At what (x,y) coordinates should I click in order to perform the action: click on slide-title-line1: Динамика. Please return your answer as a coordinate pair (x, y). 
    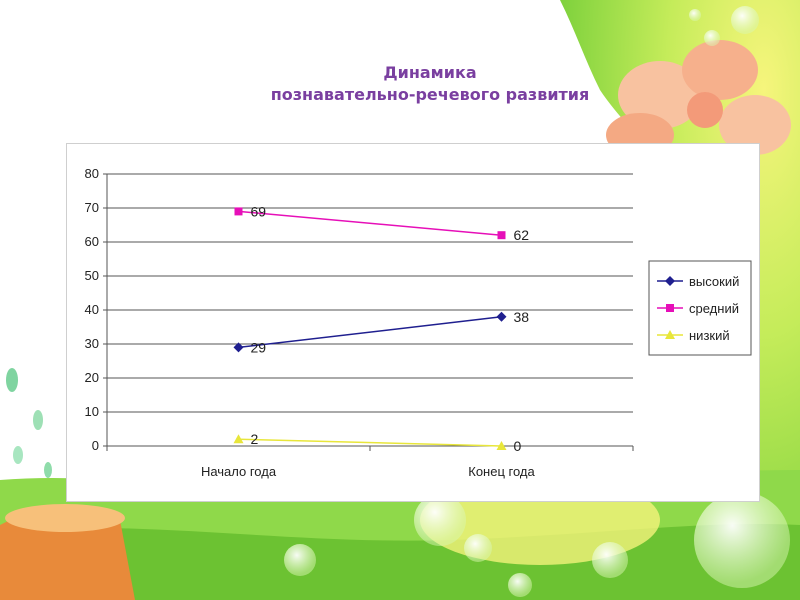
    Looking at the image, I should click on (430, 72).